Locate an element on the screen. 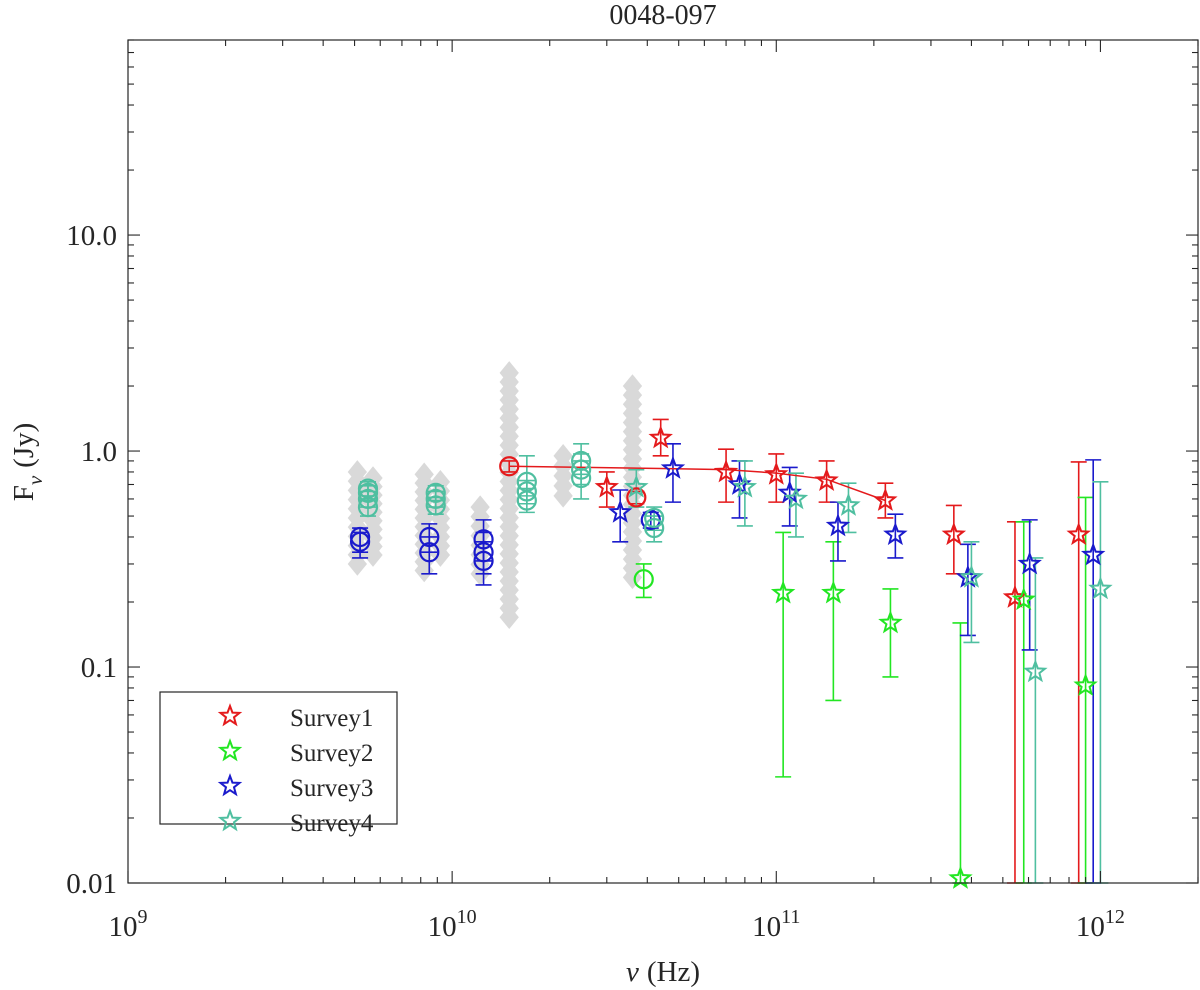  legend-entries: Survey1 Survey2 Survey3 Survey4 is located at coordinates (295, 770).